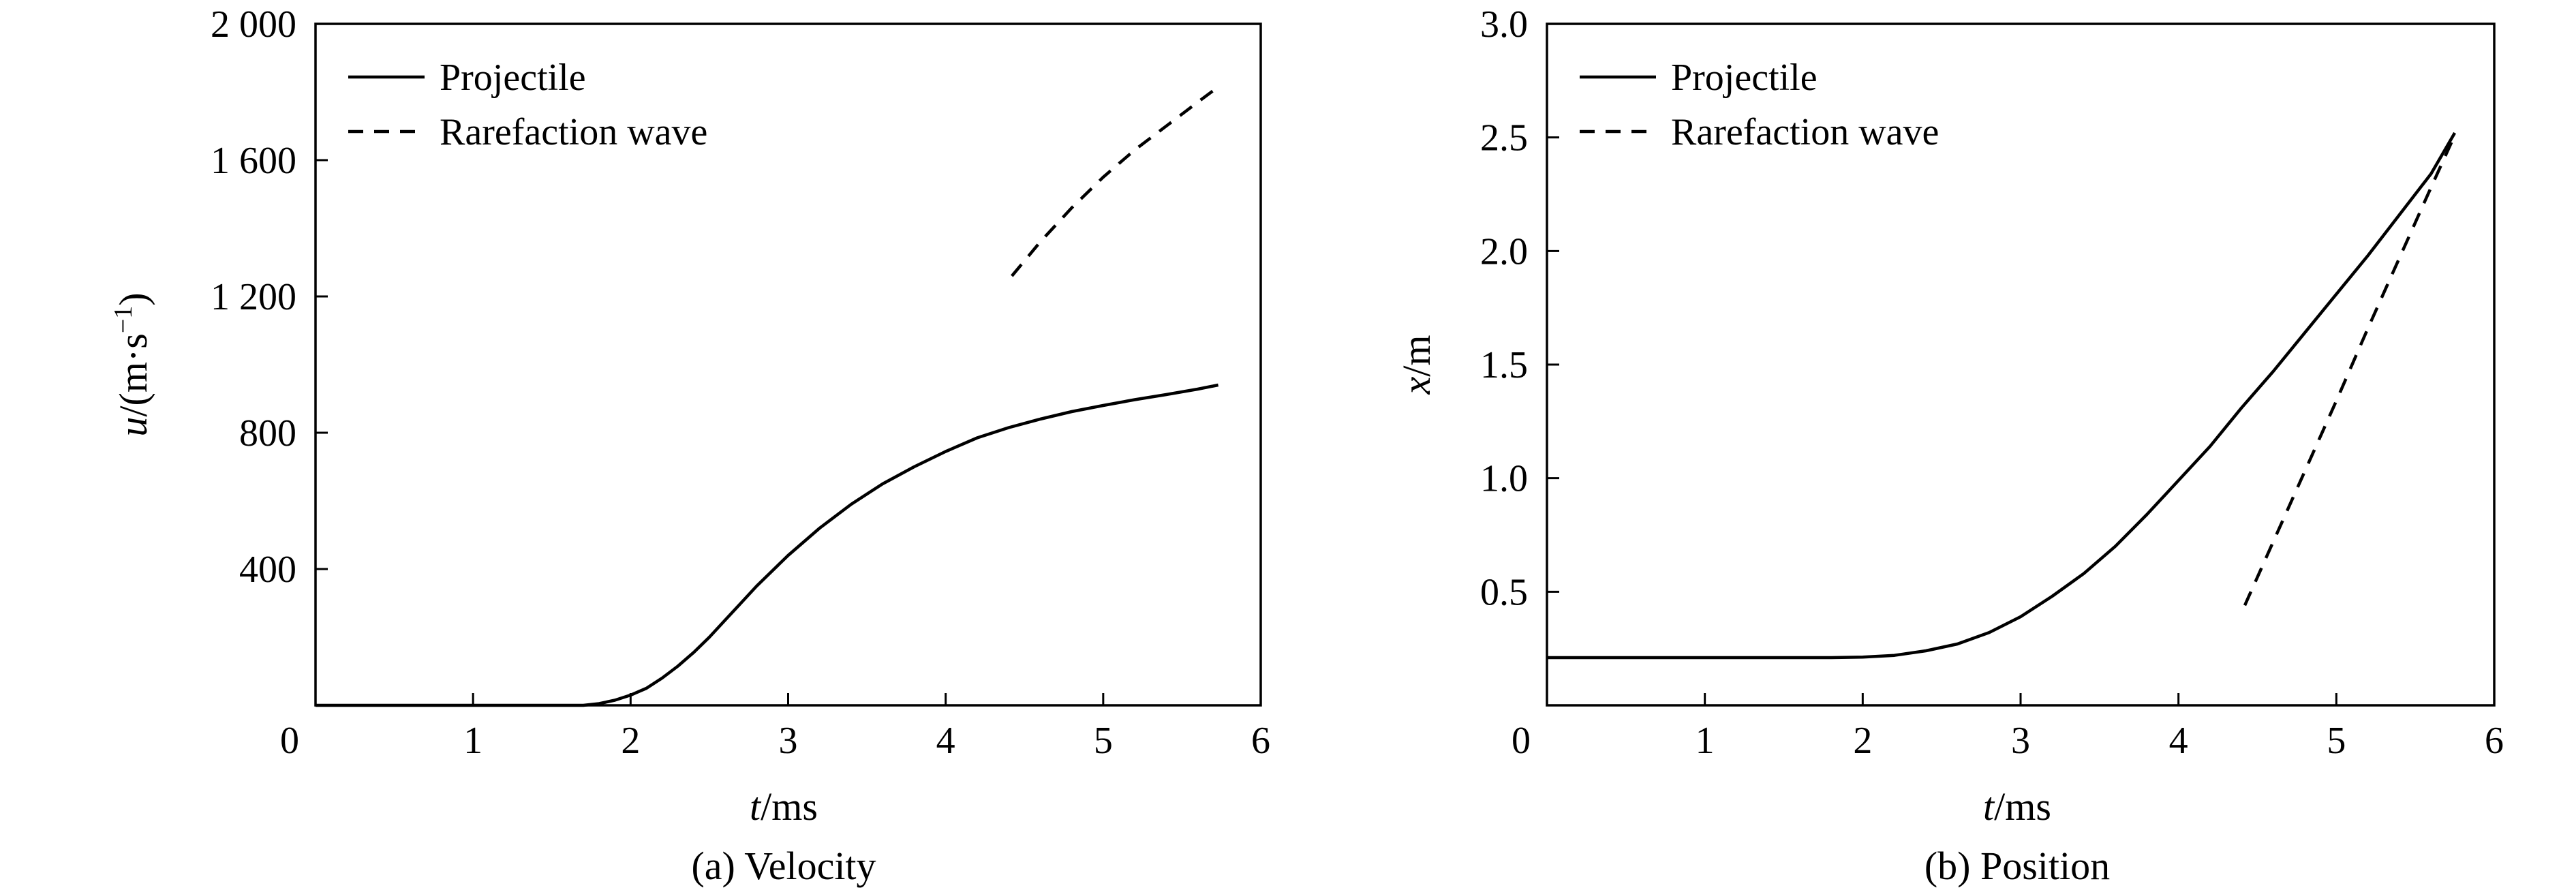 The width and height of the screenshot is (2576, 890). Describe the element at coordinates (767, 545) in the screenshot. I see `series-line-projectile` at that location.